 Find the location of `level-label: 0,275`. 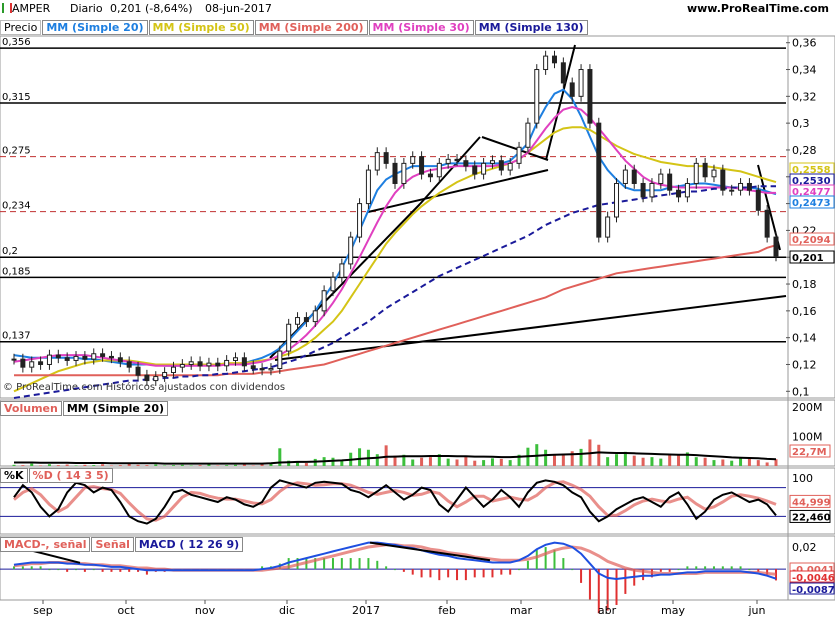

level-label: 0,275 is located at coordinates (16, 151).